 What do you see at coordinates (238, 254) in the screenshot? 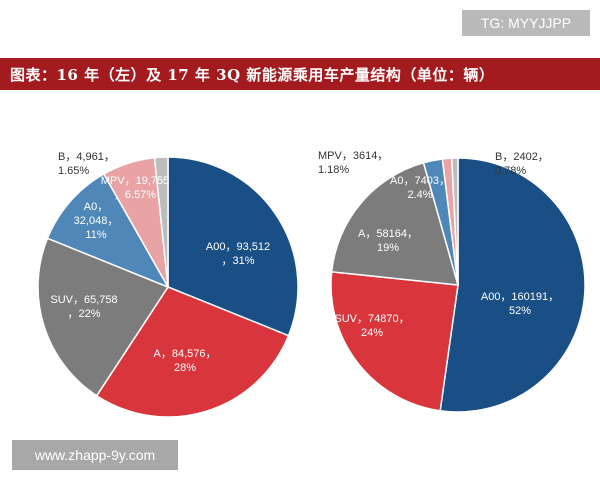
I see `pie-label-a00: A00，93,512 ，31%` at bounding box center [238, 254].